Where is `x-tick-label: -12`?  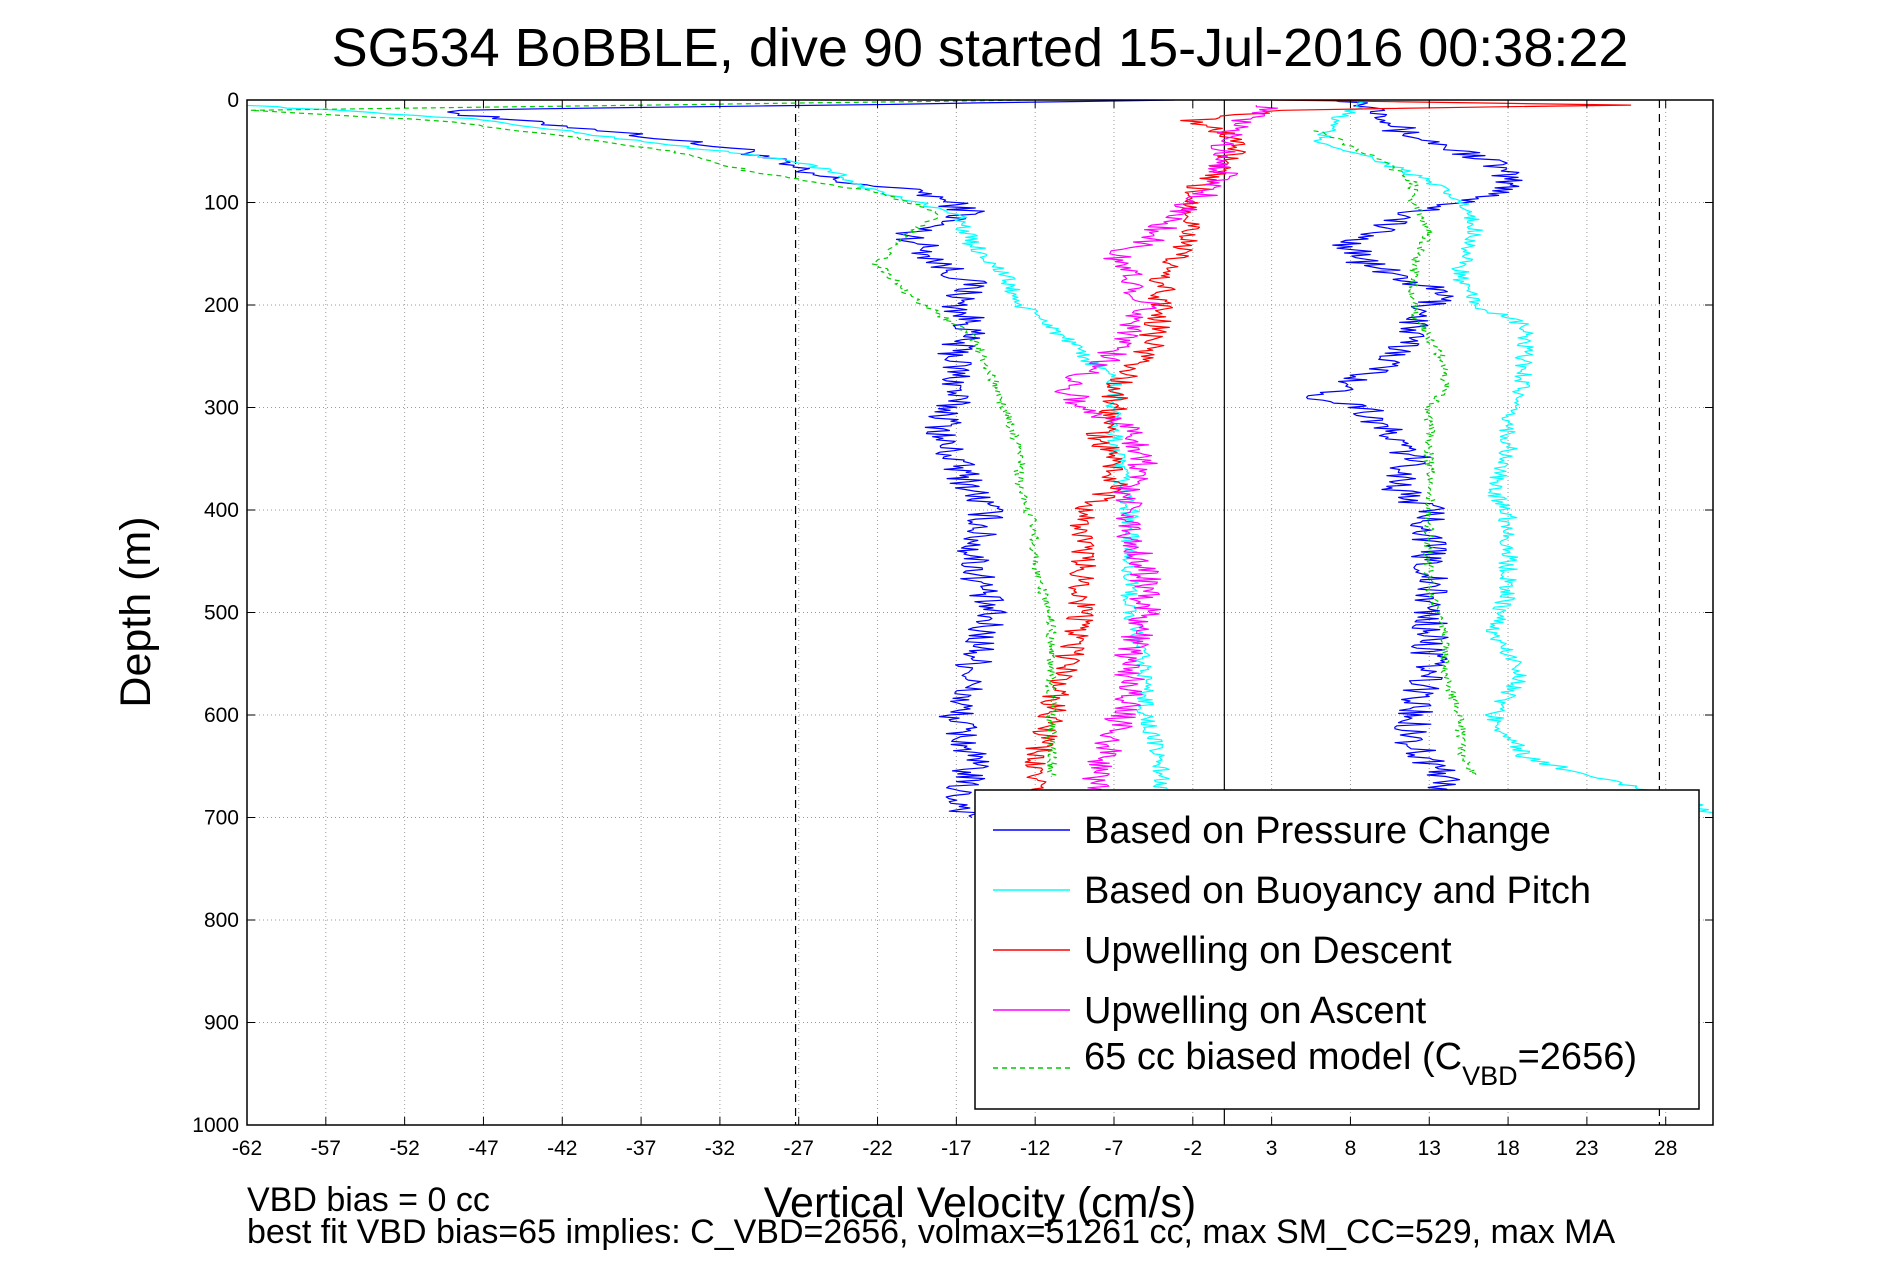
x-tick-label: -12 is located at coordinates (1035, 1148).